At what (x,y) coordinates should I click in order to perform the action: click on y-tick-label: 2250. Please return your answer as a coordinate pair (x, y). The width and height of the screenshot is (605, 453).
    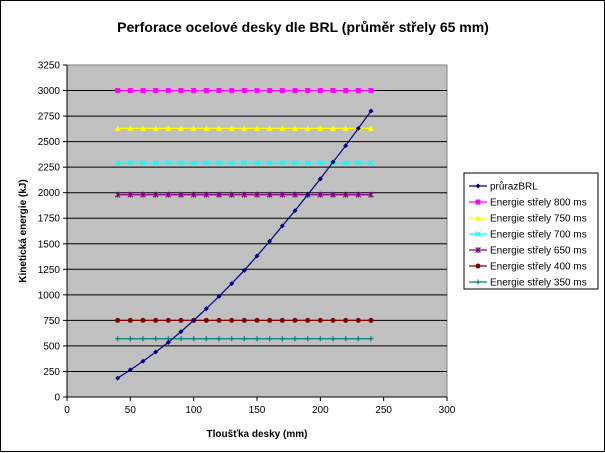
    Looking at the image, I should click on (49, 168).